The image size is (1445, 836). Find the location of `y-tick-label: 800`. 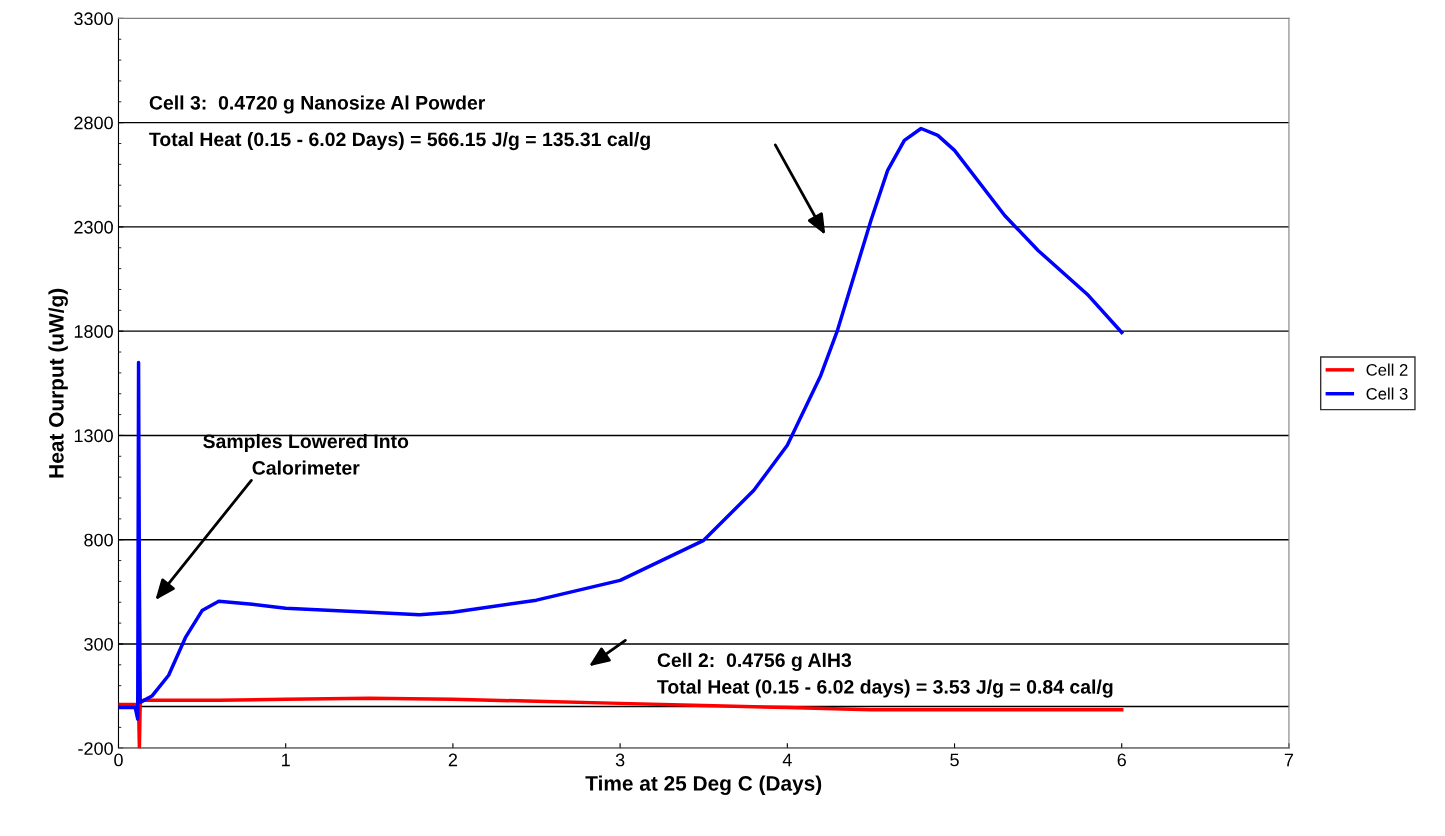

y-tick-label: 800 is located at coordinates (98, 540).